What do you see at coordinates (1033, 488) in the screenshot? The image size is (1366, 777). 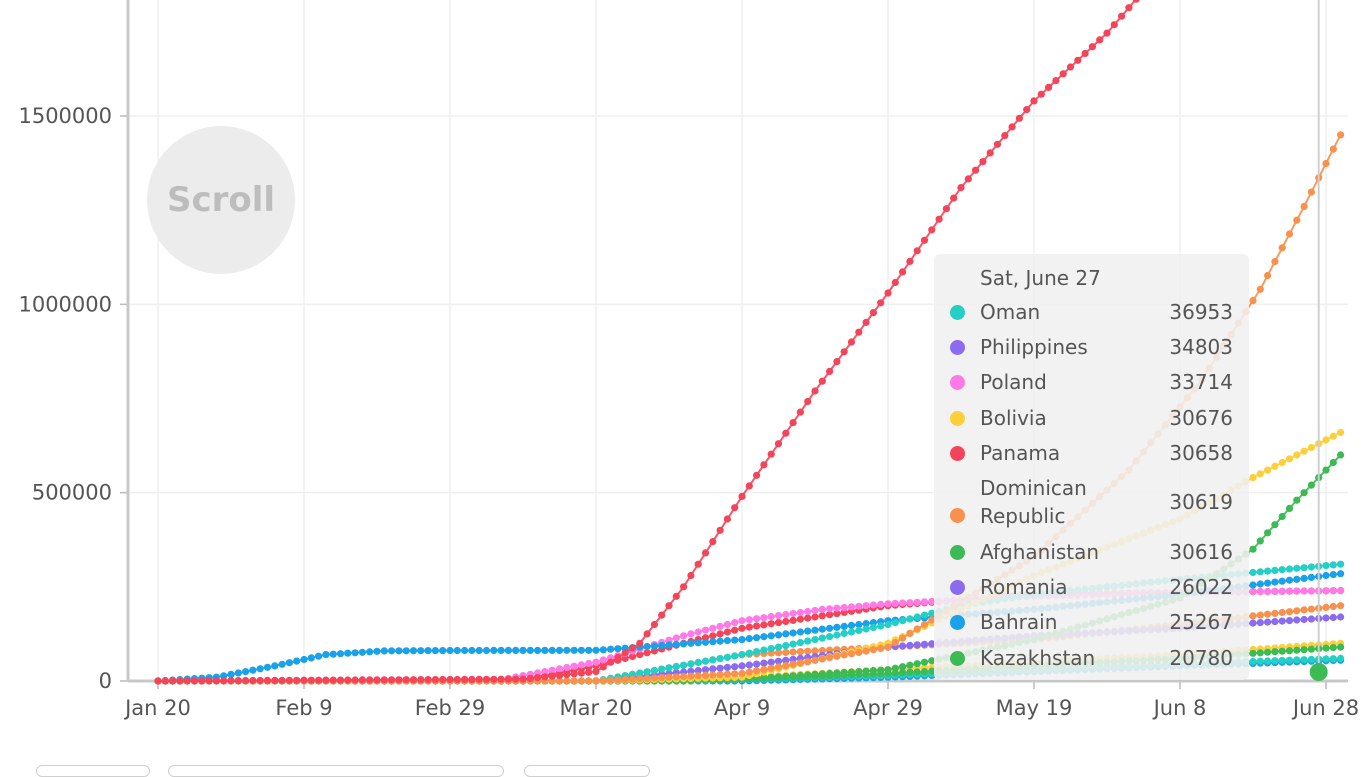 I see `tooltip-country-line: Dominican` at bounding box center [1033, 488].